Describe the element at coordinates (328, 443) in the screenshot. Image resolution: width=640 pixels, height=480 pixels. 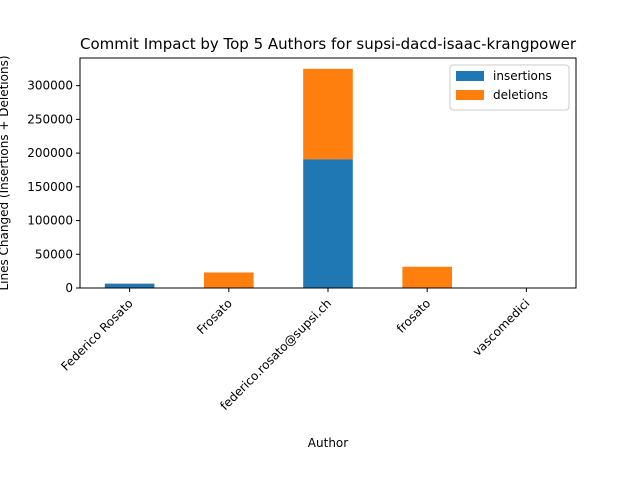
I see `x-axis-label: Author` at that location.